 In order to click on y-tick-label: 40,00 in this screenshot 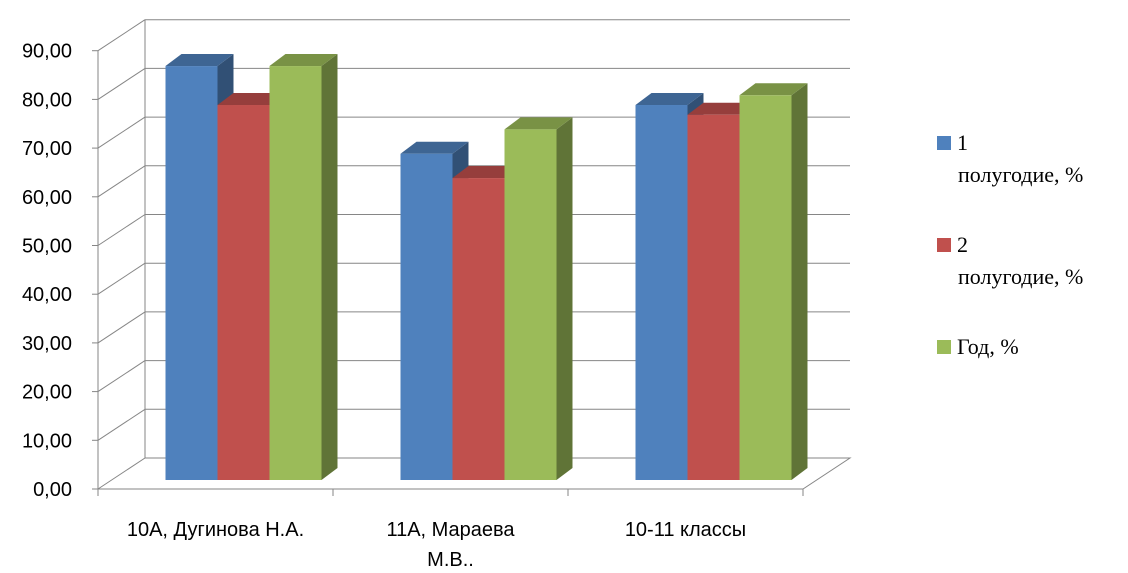, I will do `click(47, 295)`.